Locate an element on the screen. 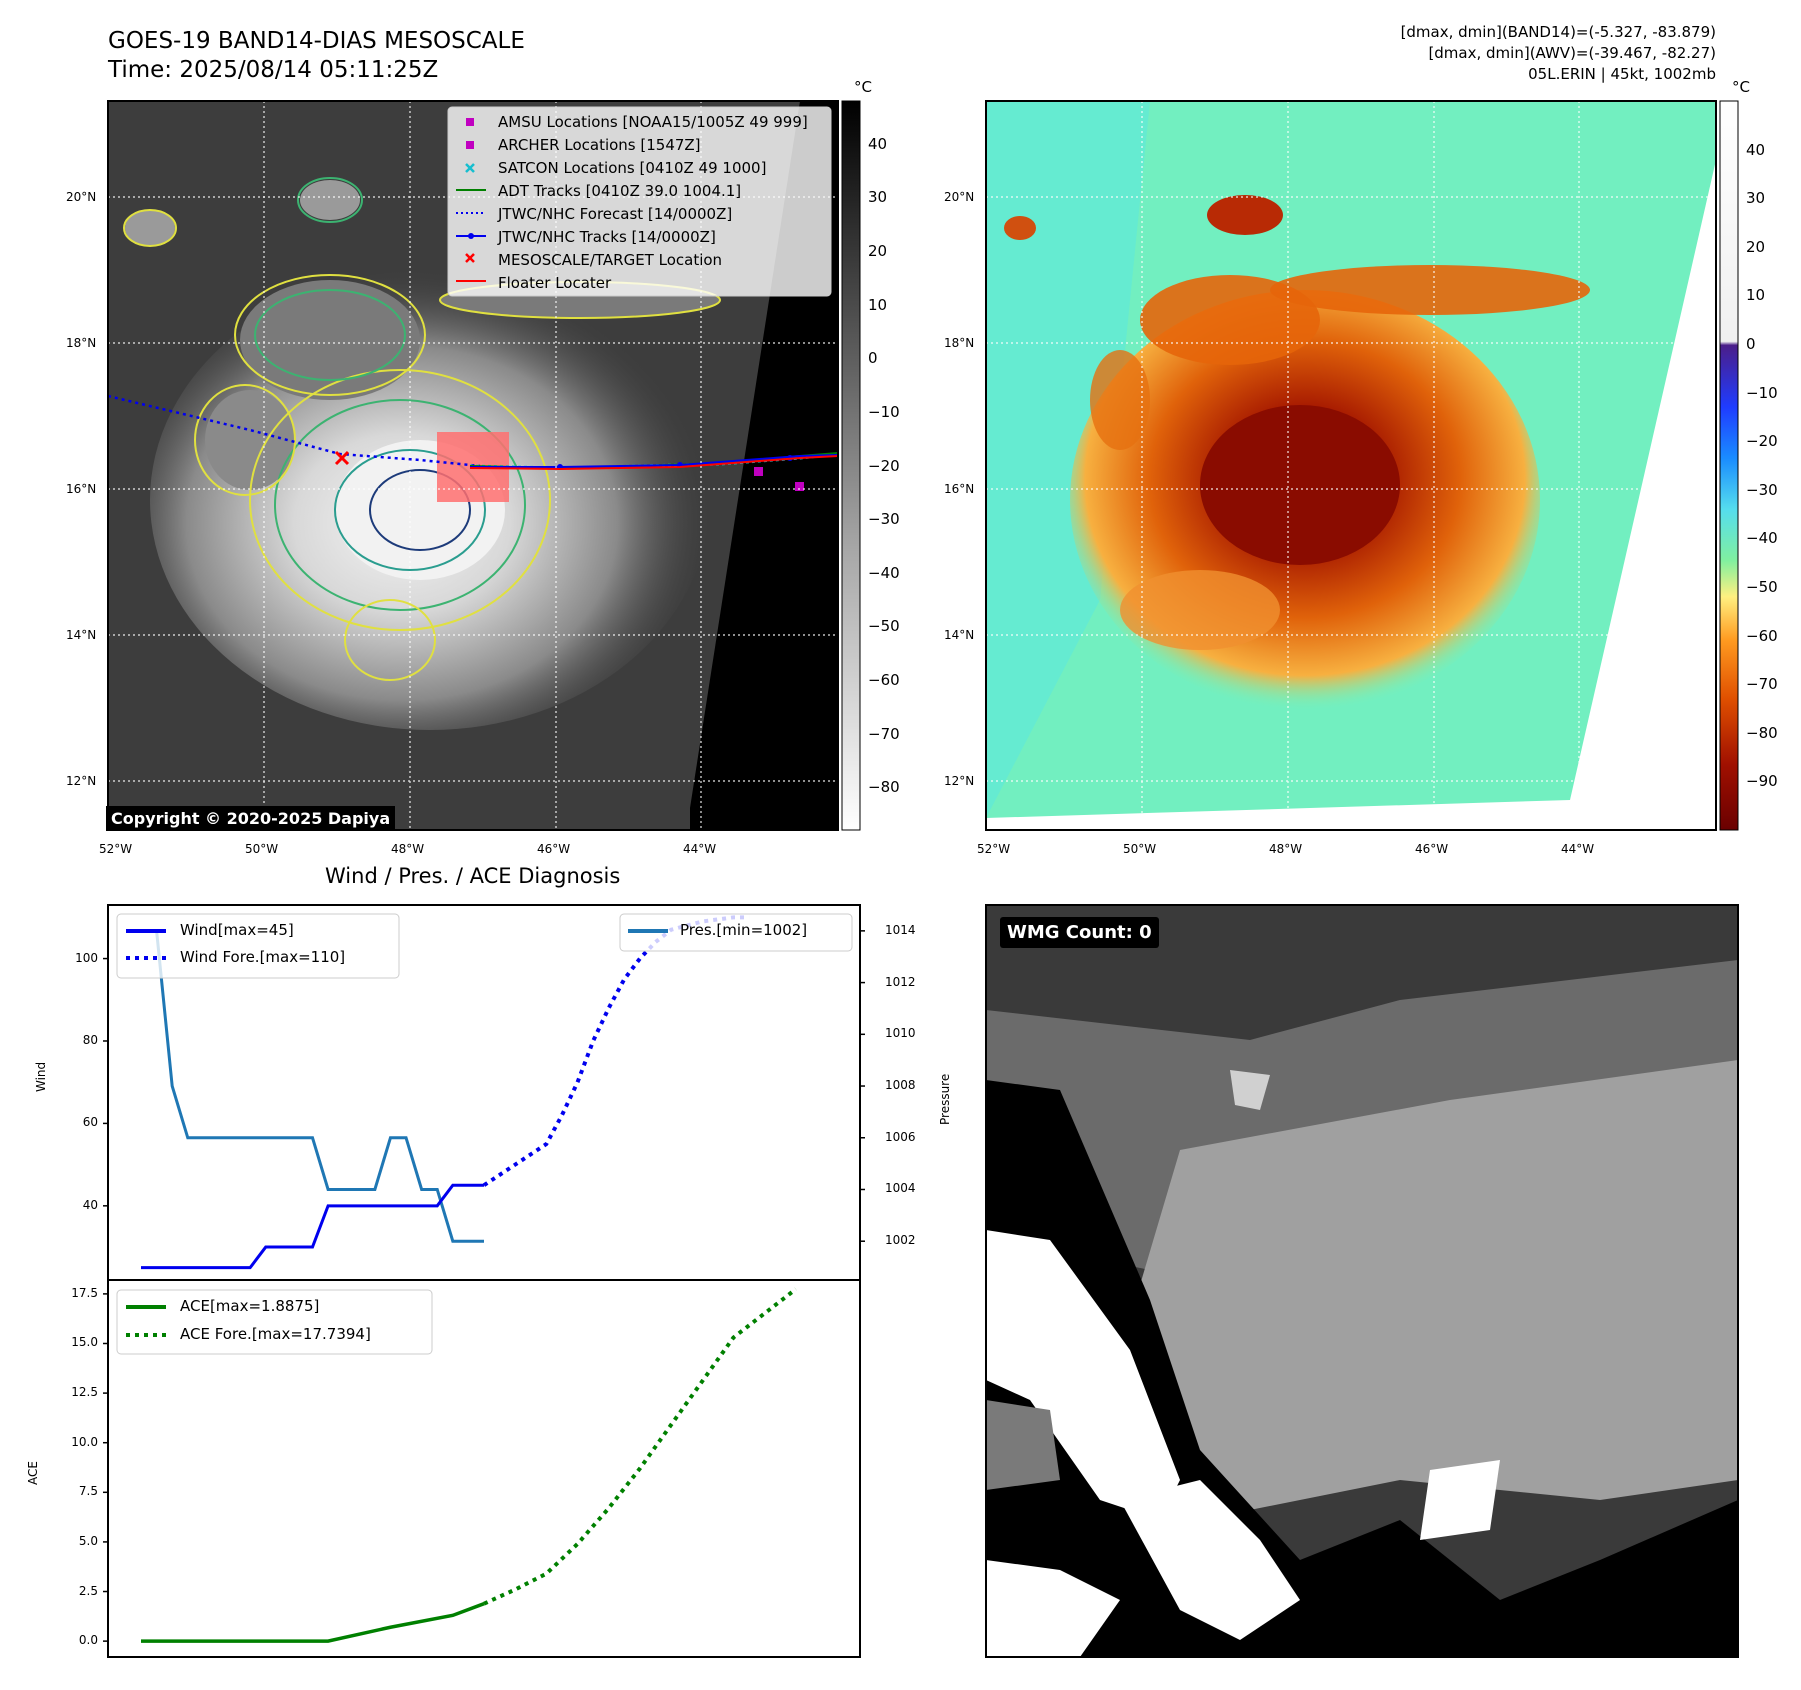  wind-legend-label: Wind[max=45] is located at coordinates (237, 930).